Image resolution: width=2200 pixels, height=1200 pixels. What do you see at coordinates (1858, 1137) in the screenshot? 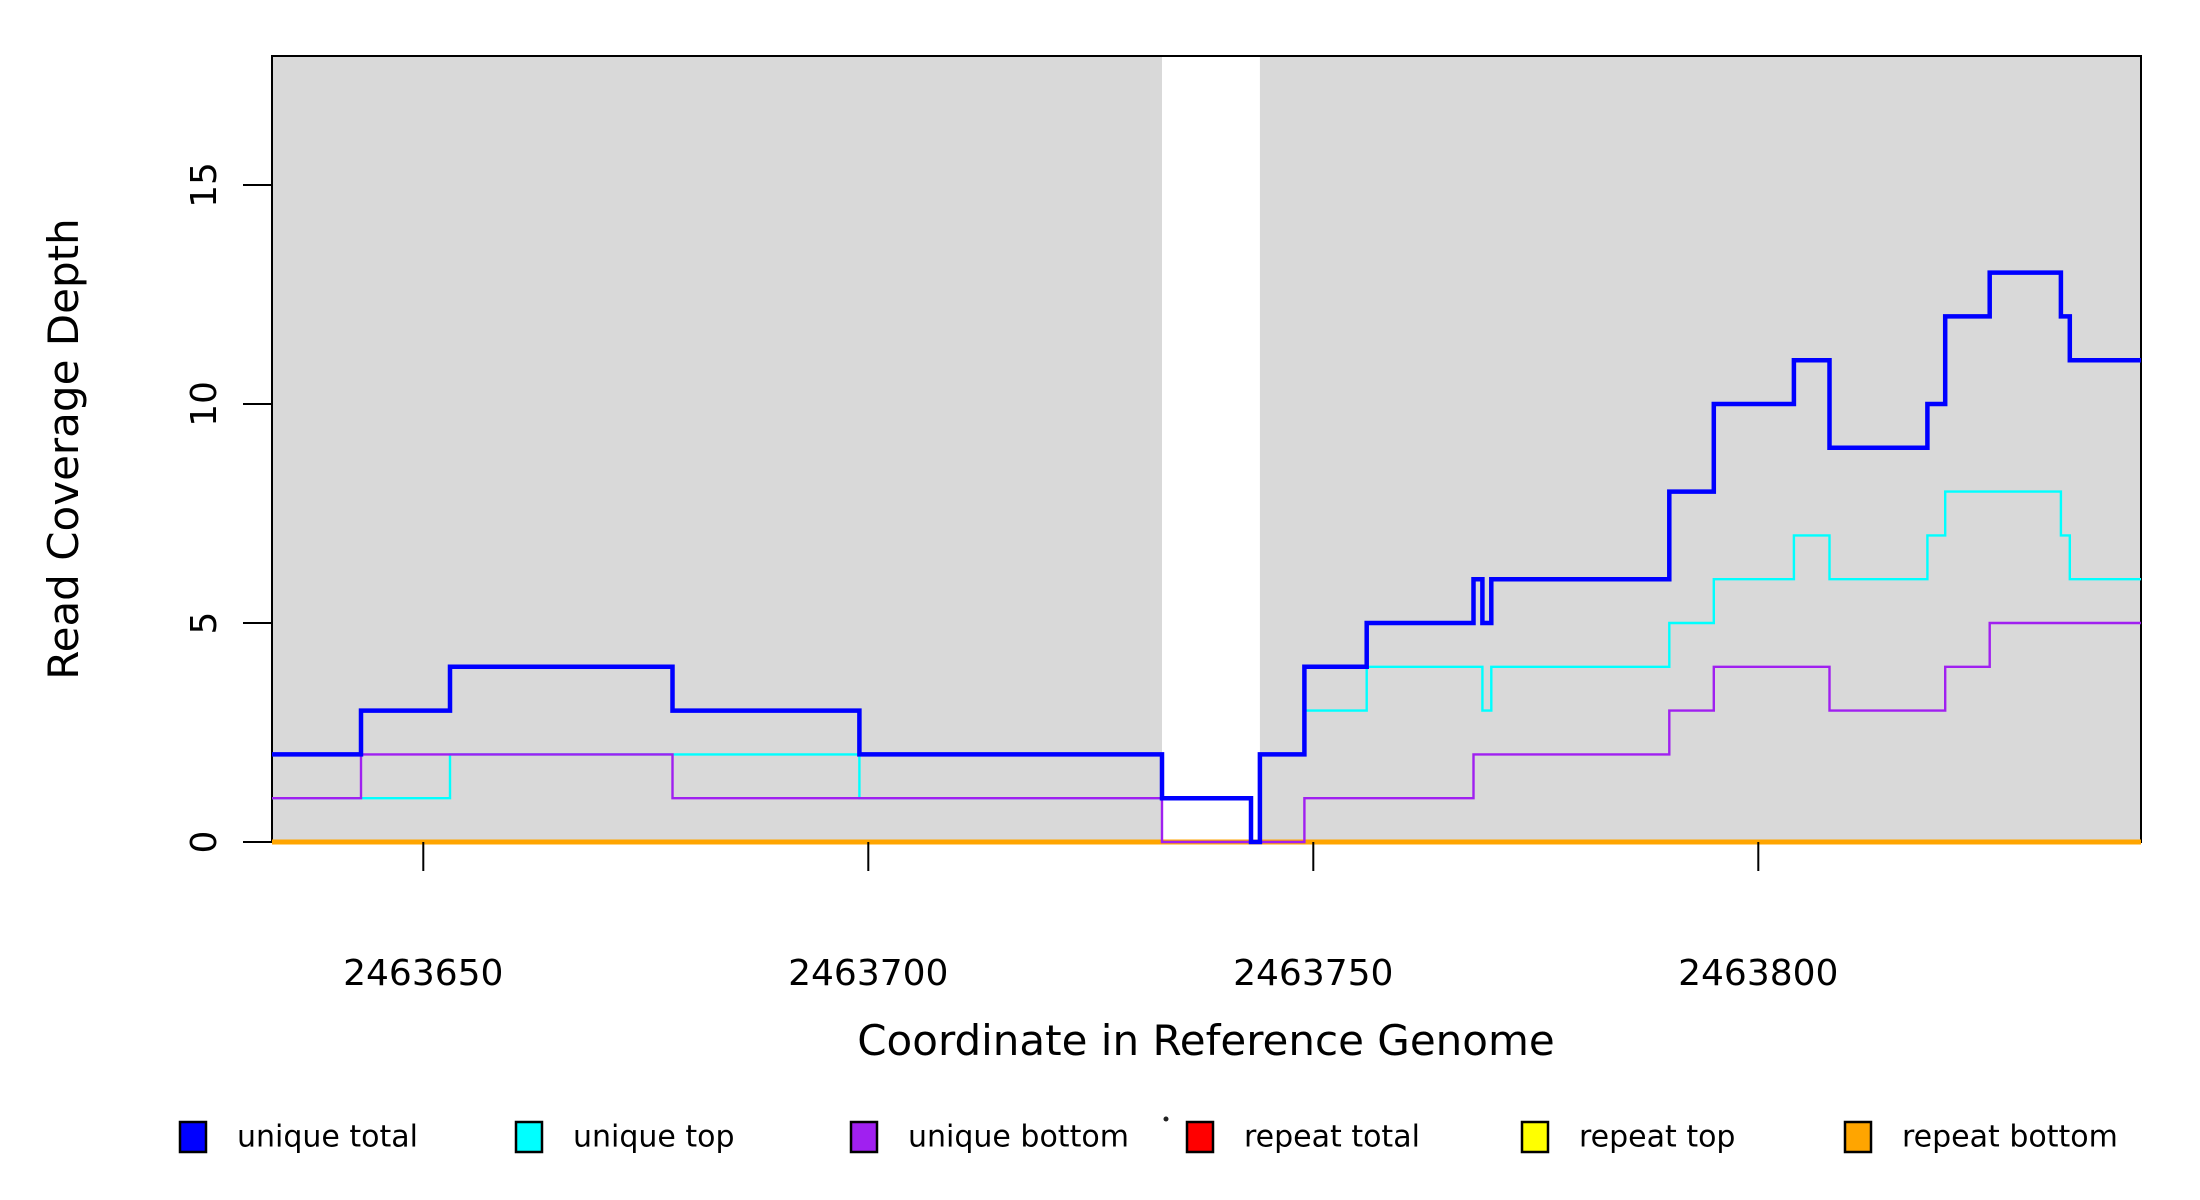
I see `legend-swatch-repeat-bottom` at bounding box center [1858, 1137].